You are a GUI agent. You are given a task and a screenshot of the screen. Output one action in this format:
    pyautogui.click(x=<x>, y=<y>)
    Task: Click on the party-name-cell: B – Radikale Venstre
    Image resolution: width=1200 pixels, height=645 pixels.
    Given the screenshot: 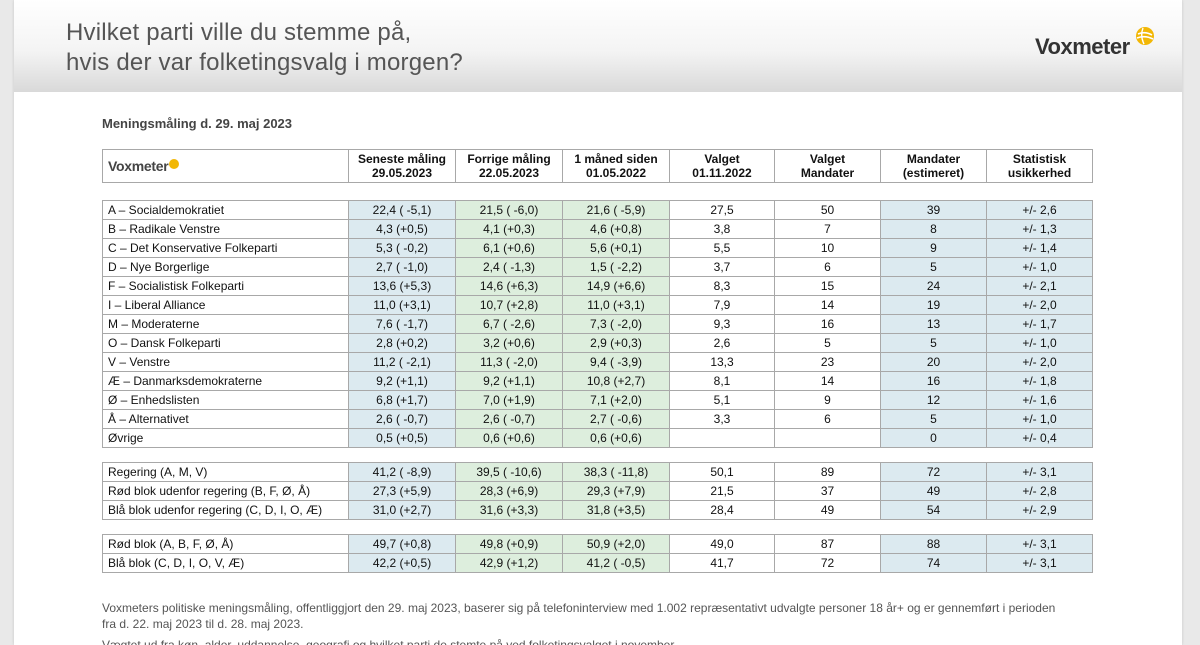 What is the action you would take?
    pyautogui.click(x=225, y=229)
    